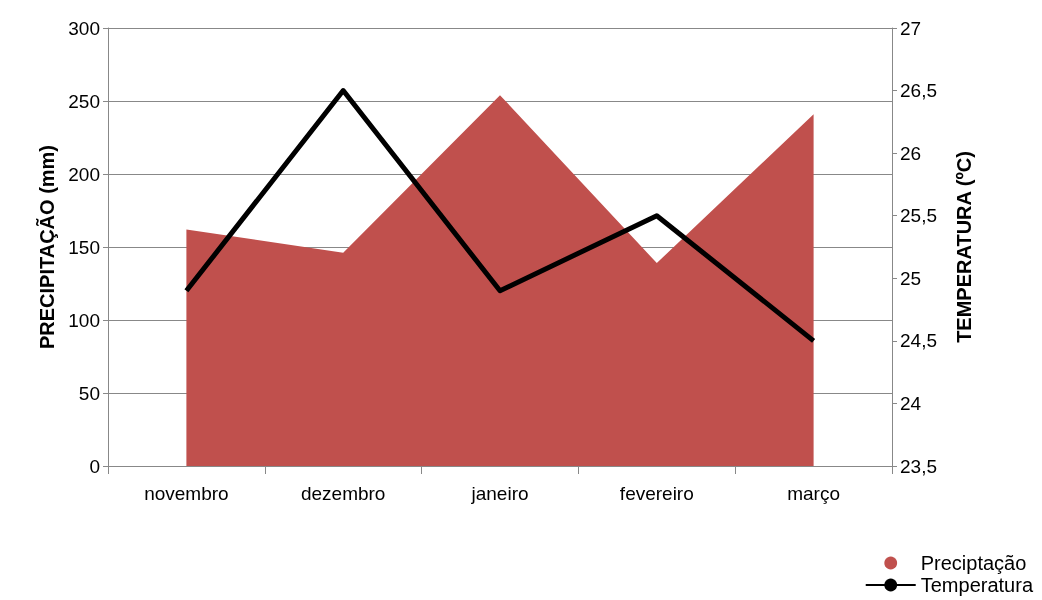 The image size is (1042, 600). What do you see at coordinates (343, 493) in the screenshot?
I see `x-tick-label: dezembro` at bounding box center [343, 493].